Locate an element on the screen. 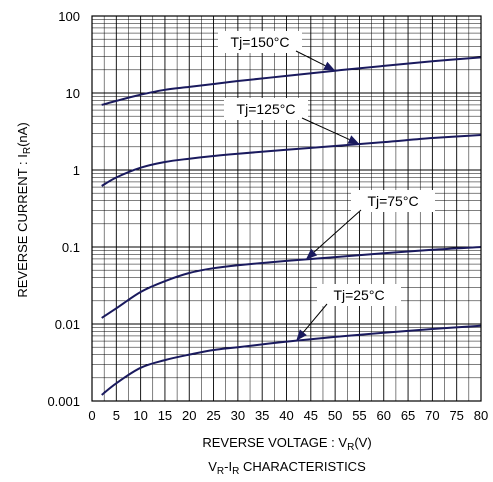 Image resolution: width=493 pixels, height=482 pixels. caption-main: V is located at coordinates (212, 466).